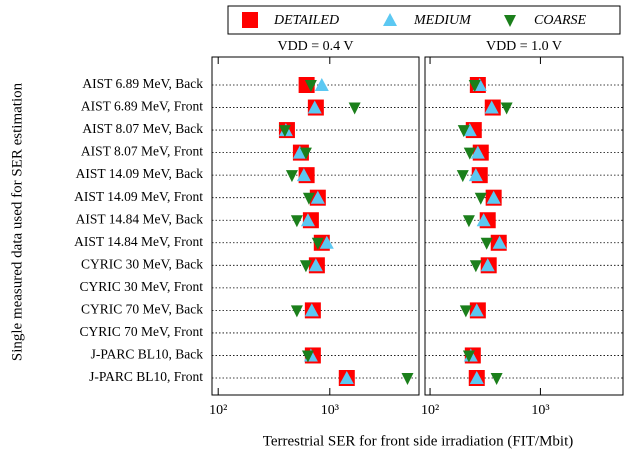  I want to click on legend-box, so click(424, 20).